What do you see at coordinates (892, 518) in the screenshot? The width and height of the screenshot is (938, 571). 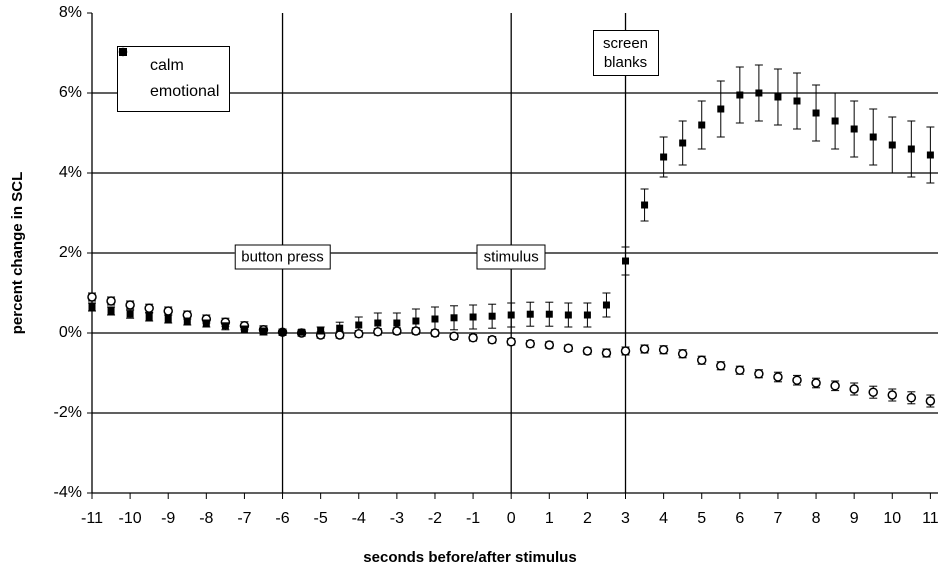 I see `x-tick-label: 10` at bounding box center [892, 518].